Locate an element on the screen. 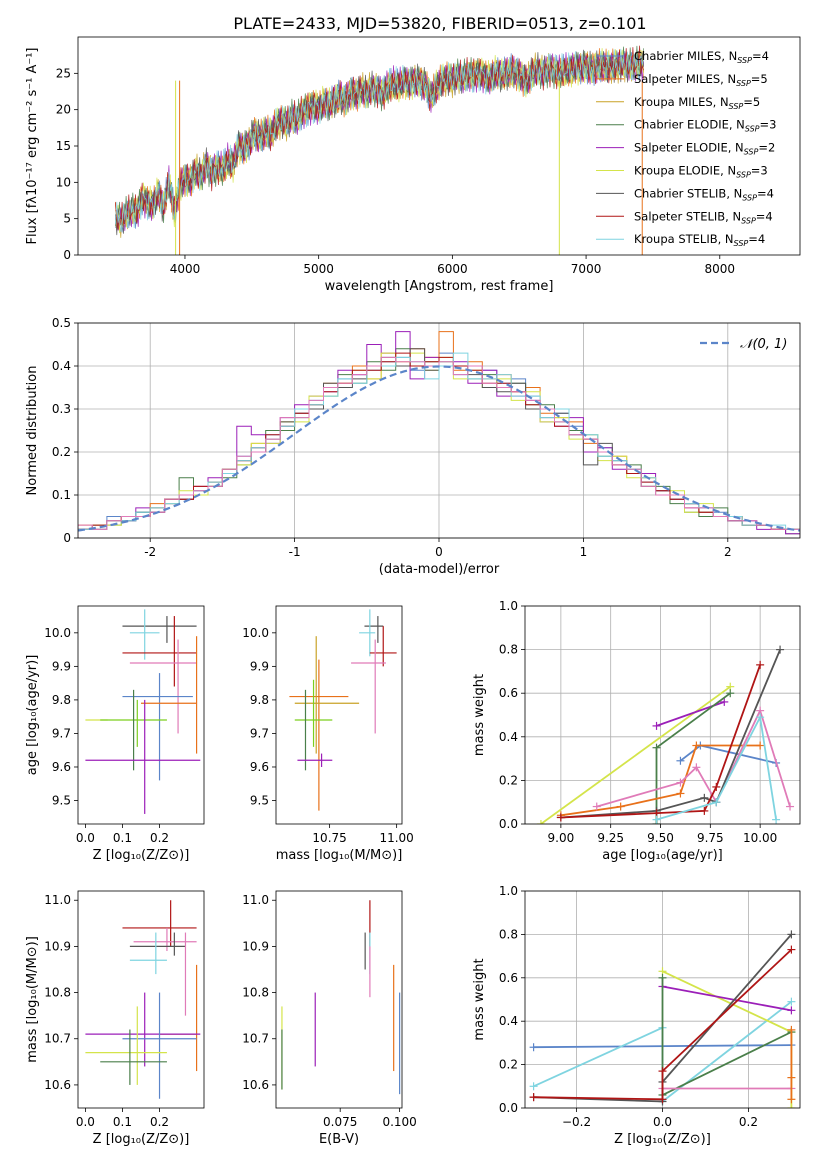  legend-label: Chabrier STELIB, NSSP=4 is located at coordinates (704, 194).